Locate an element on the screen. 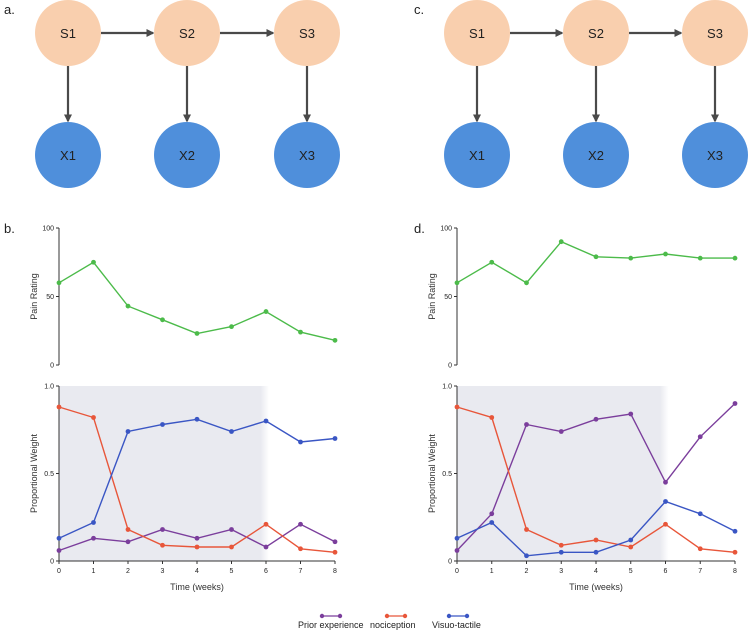  pain-rating-chart-d: 0 50 100 Pain Rating is located at coordinates (582, 298).